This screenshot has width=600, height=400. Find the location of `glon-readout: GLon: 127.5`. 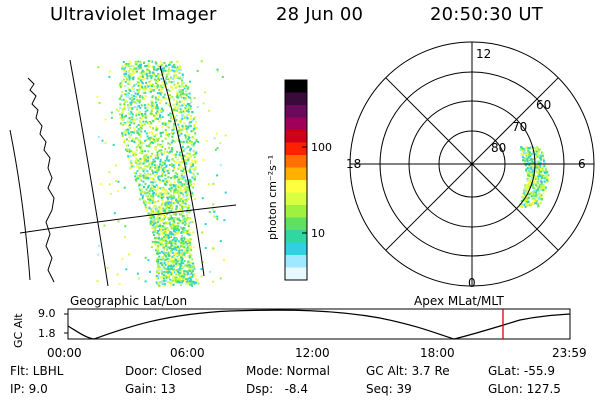

glon-readout: GLon: 127.5 is located at coordinates (524, 389).